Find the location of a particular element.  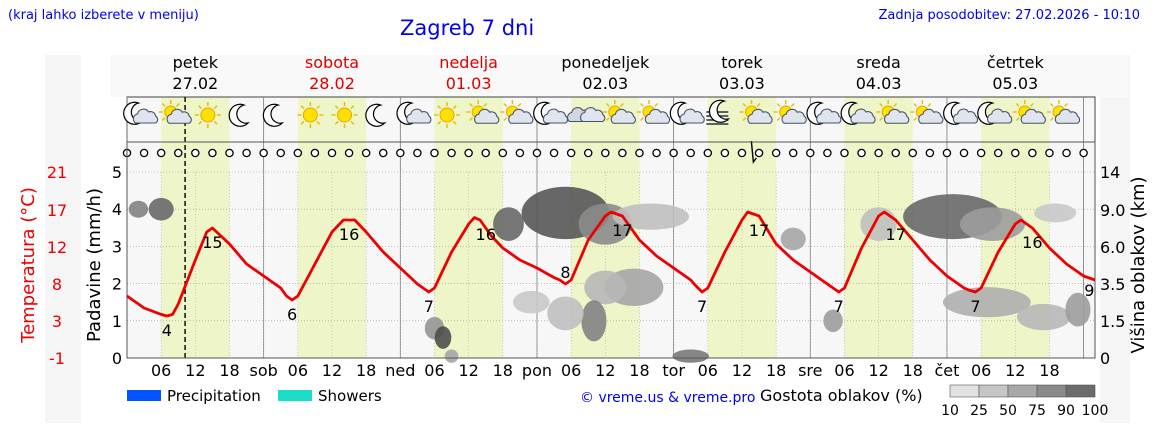

precip-tick-label: 1 is located at coordinates (117, 321).